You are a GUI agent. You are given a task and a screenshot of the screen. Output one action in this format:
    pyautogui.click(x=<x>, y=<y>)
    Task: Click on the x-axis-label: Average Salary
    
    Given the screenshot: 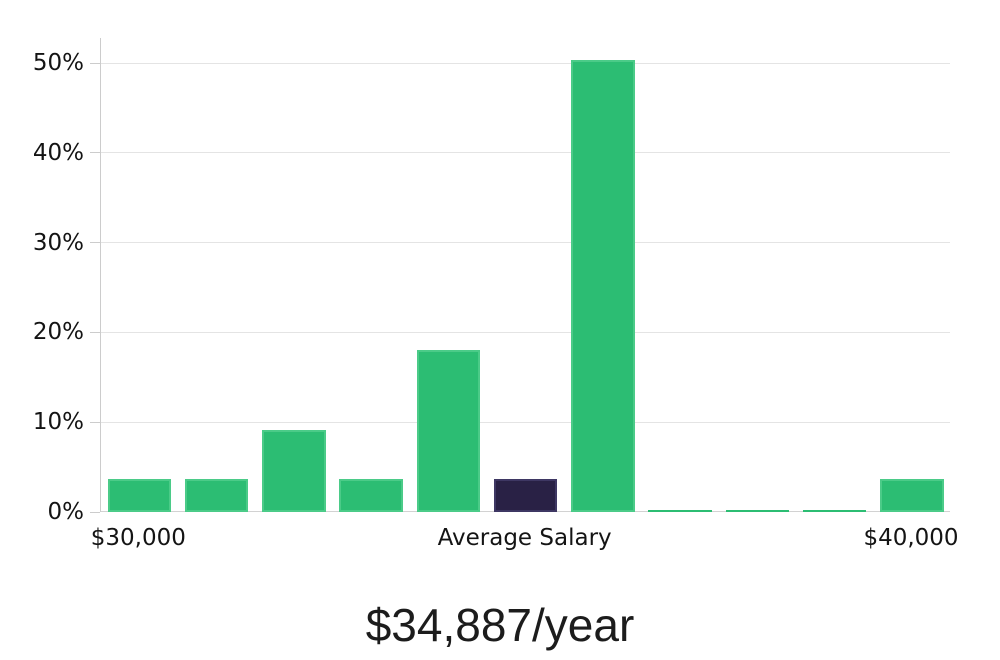 What is the action you would take?
    pyautogui.click(x=524, y=538)
    